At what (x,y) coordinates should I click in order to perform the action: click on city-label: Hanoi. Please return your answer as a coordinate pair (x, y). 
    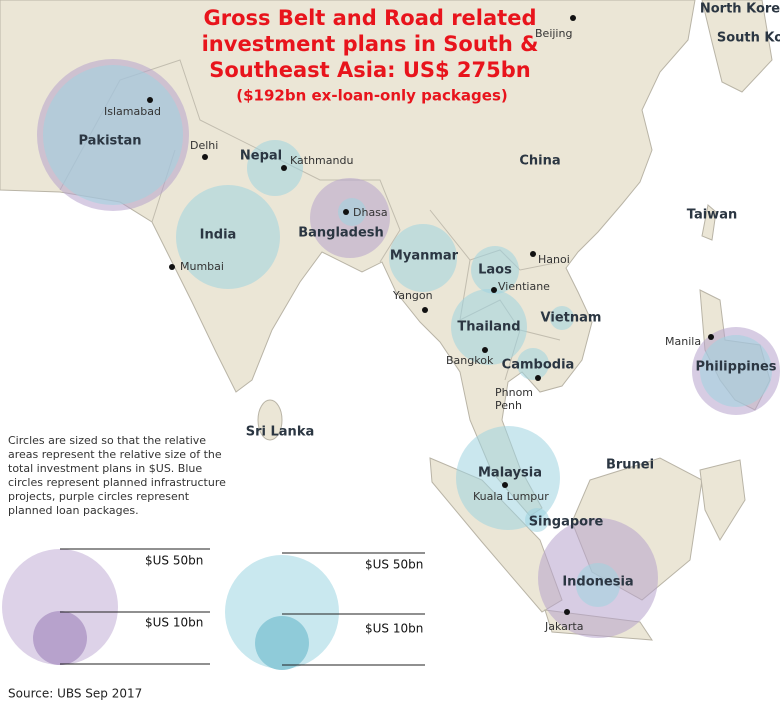
    Looking at the image, I should click on (554, 259).